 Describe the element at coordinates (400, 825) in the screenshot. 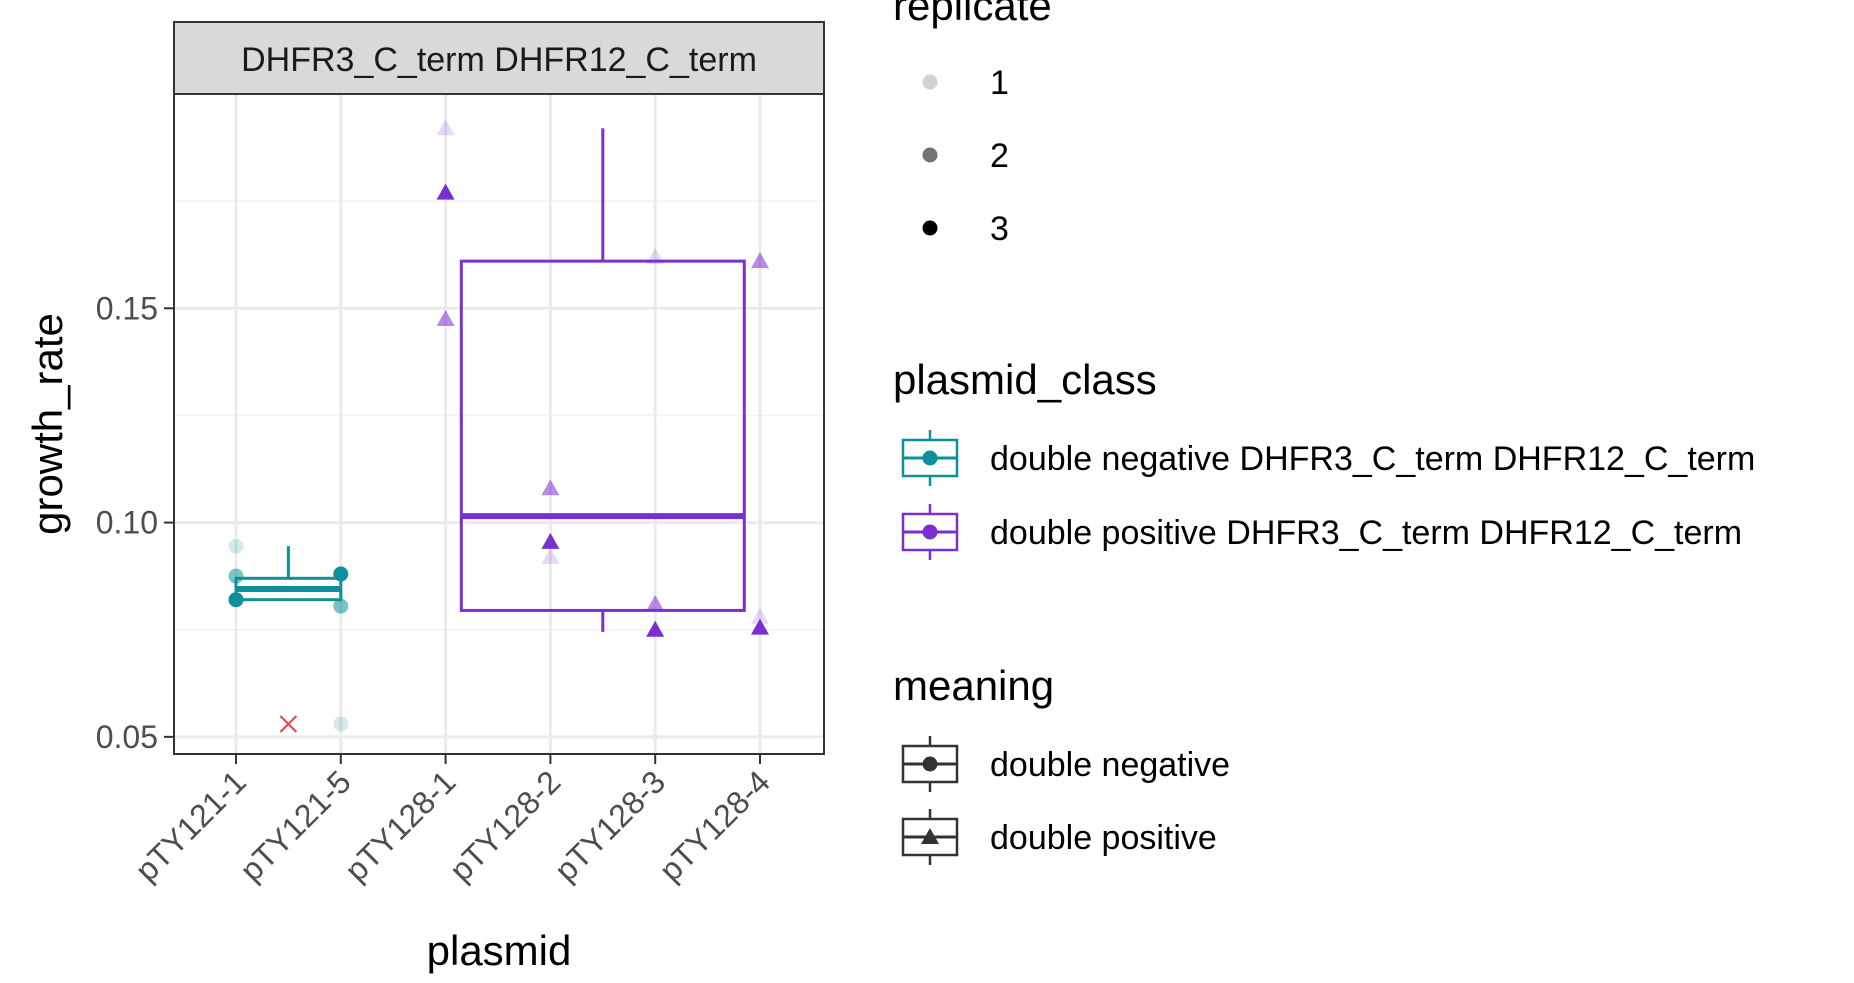

I see `x-tick-label: pTY128-1` at that location.